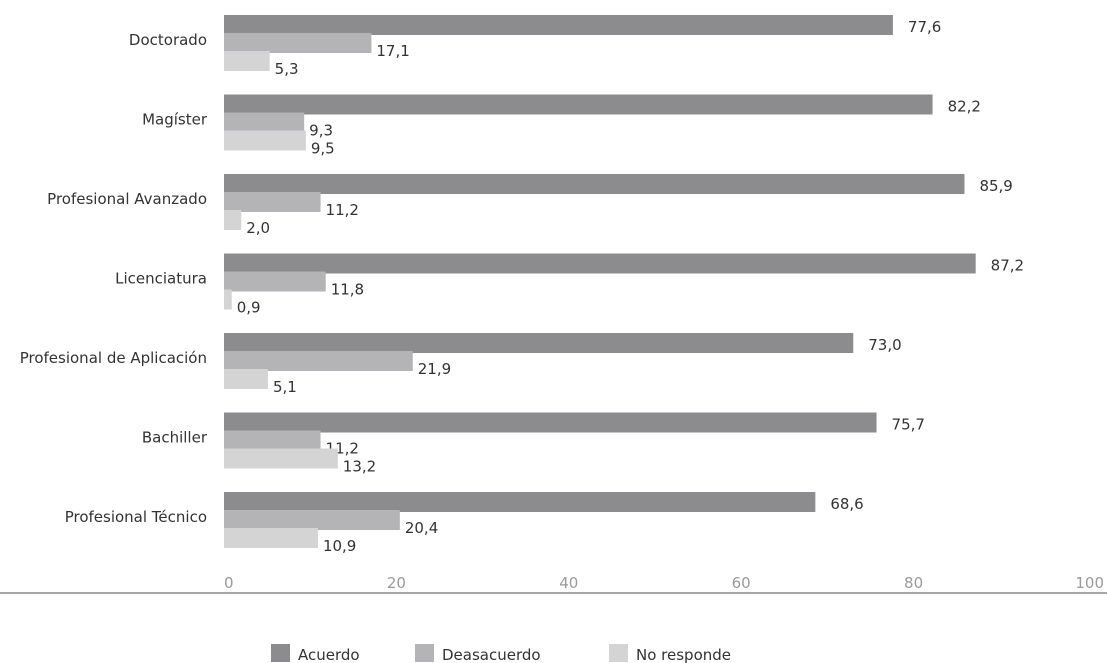 The width and height of the screenshot is (1107, 663). What do you see at coordinates (421, 528) in the screenshot?
I see `data-label: 20,4` at bounding box center [421, 528].